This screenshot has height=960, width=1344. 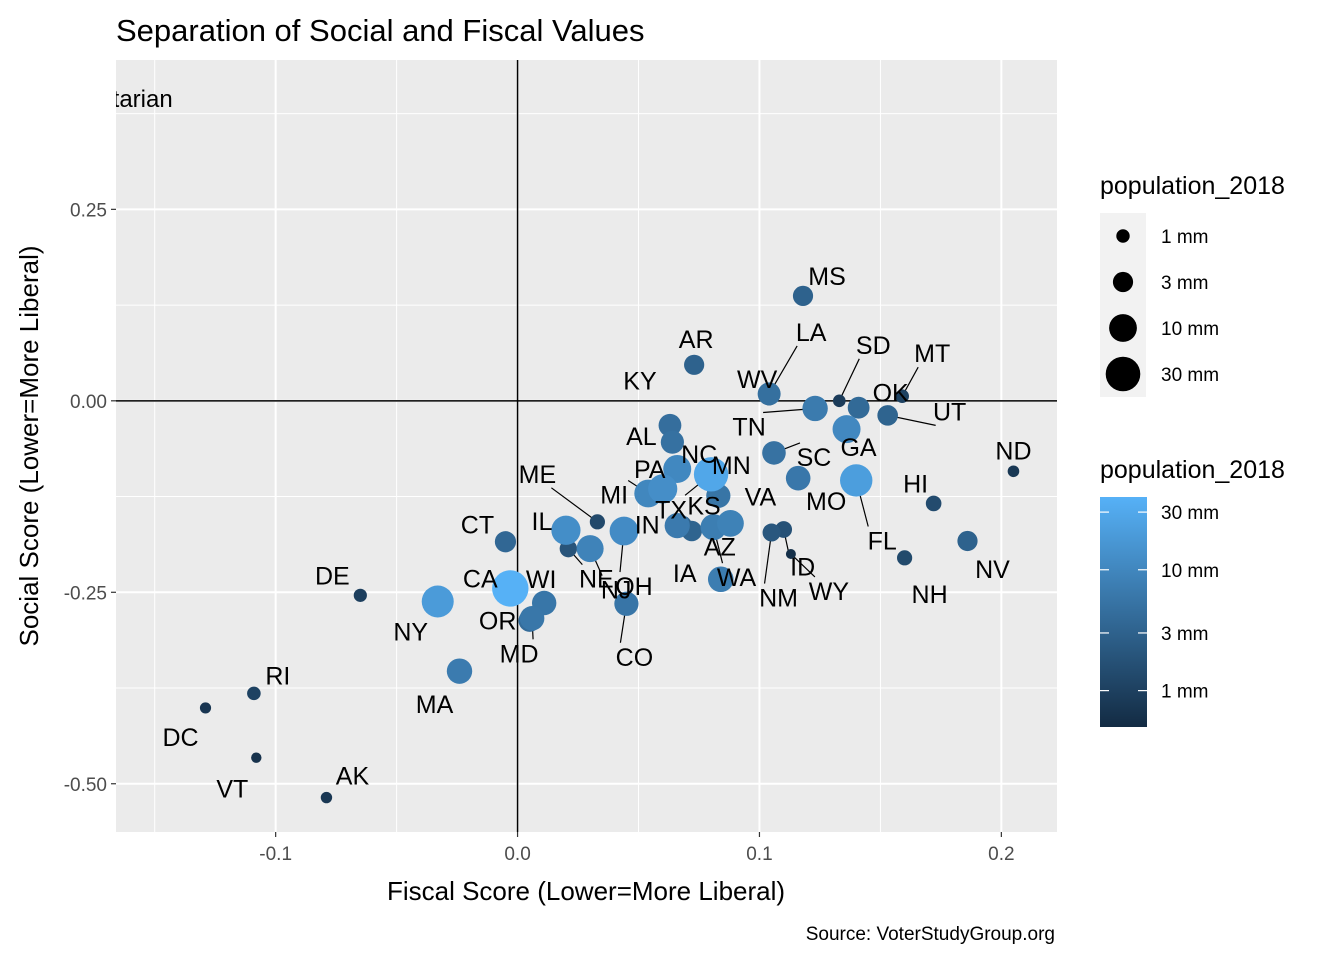 I want to click on state-label-mo: MO, so click(x=826, y=502).